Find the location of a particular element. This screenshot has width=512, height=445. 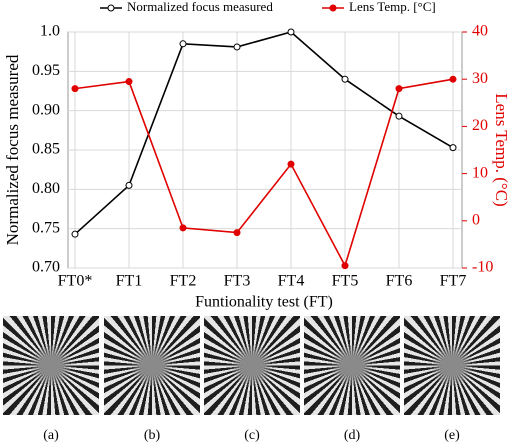

y2-tick-label: 10 is located at coordinates (480, 172).